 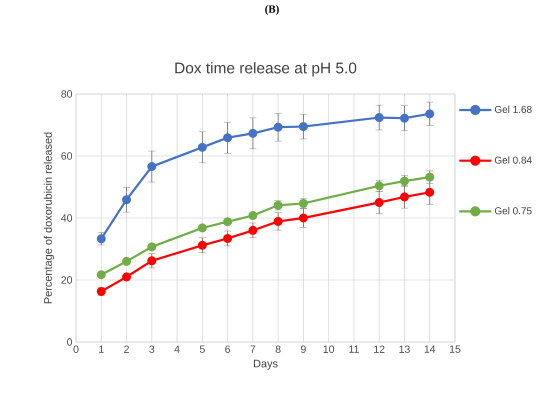 What do you see at coordinates (278, 349) in the screenshot?
I see `x-tick-label: 8` at bounding box center [278, 349].